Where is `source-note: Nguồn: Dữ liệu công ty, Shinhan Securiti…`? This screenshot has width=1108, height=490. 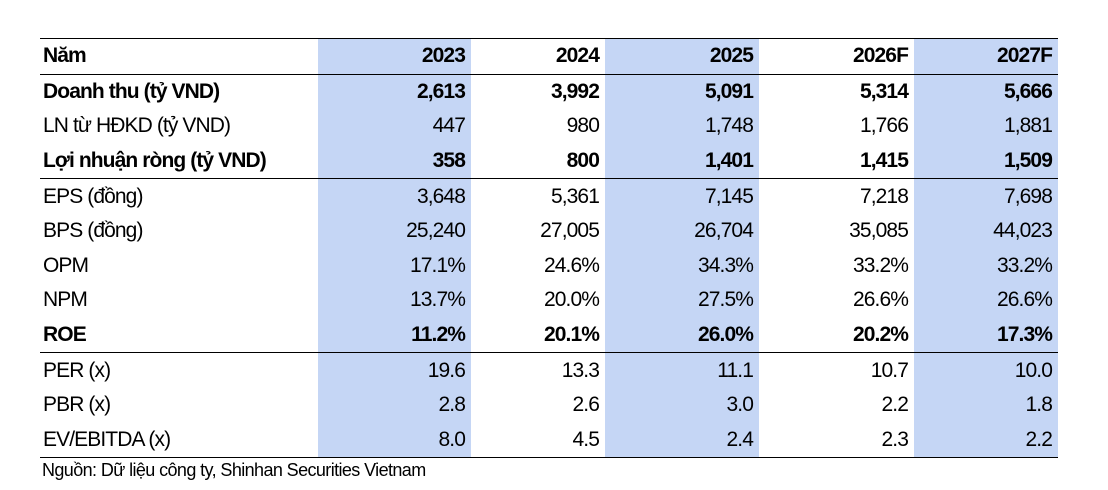 source-note: Nguồn: Dữ liệu công ty, Shinhan Securiti… is located at coordinates (234, 470).